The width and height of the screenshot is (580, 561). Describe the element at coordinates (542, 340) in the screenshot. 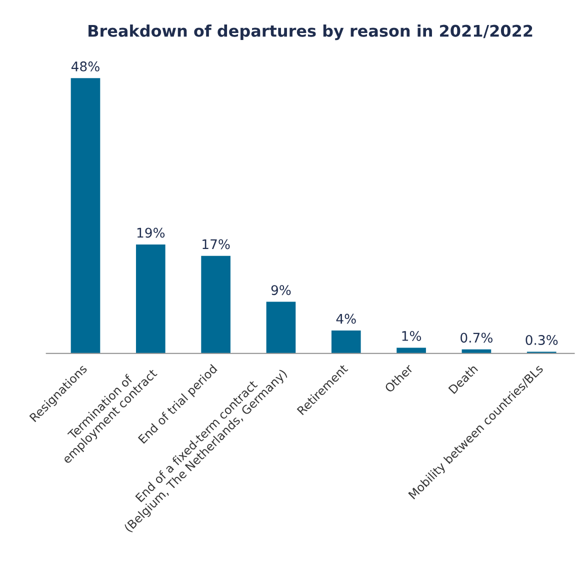

I see `data-label: 0.3%` at that location.